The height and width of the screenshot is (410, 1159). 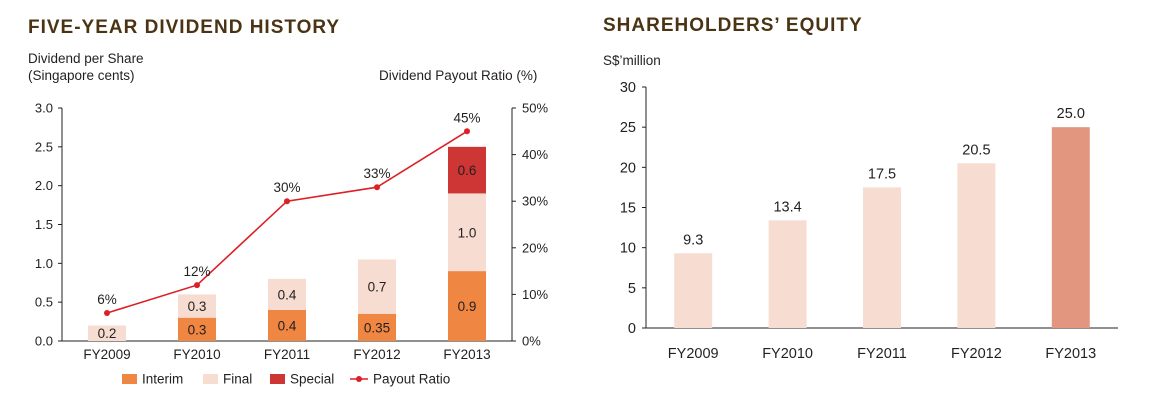 What do you see at coordinates (44, 263) in the screenshot?
I see `dividend-left-tick-label: 1.0` at bounding box center [44, 263].